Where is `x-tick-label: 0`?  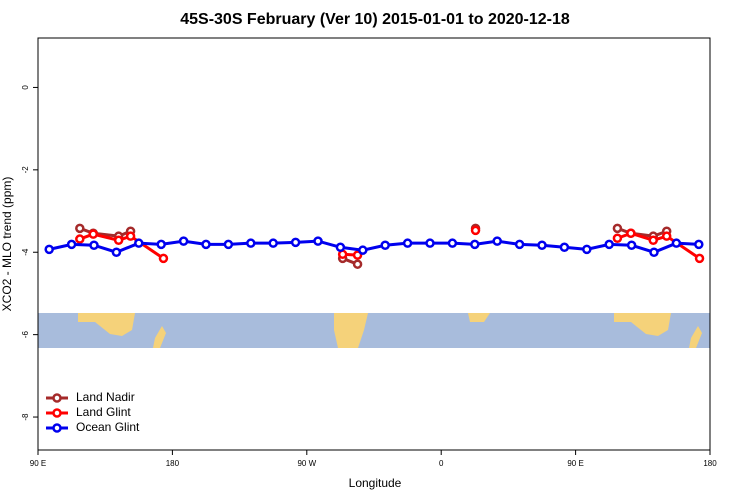
x-tick-label: 0 is located at coordinates (441, 463).